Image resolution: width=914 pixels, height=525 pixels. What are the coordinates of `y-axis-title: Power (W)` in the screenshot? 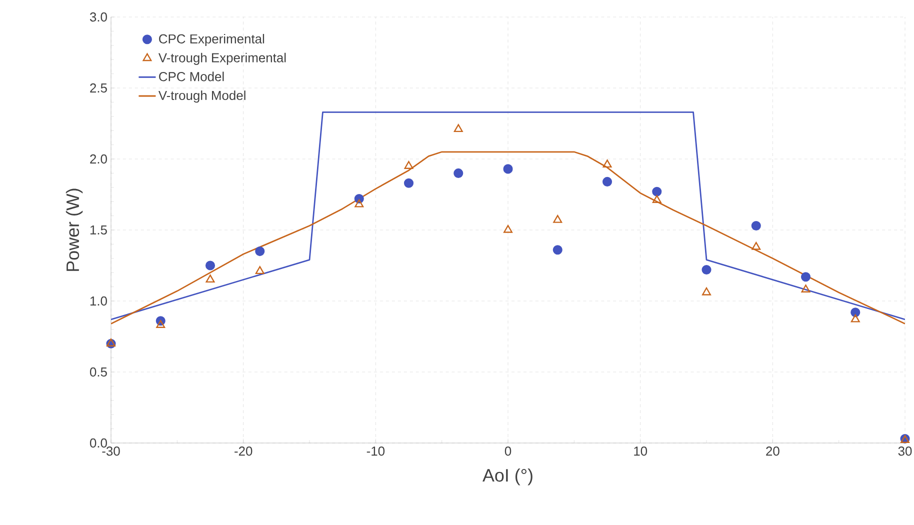 It's located at (74, 229).